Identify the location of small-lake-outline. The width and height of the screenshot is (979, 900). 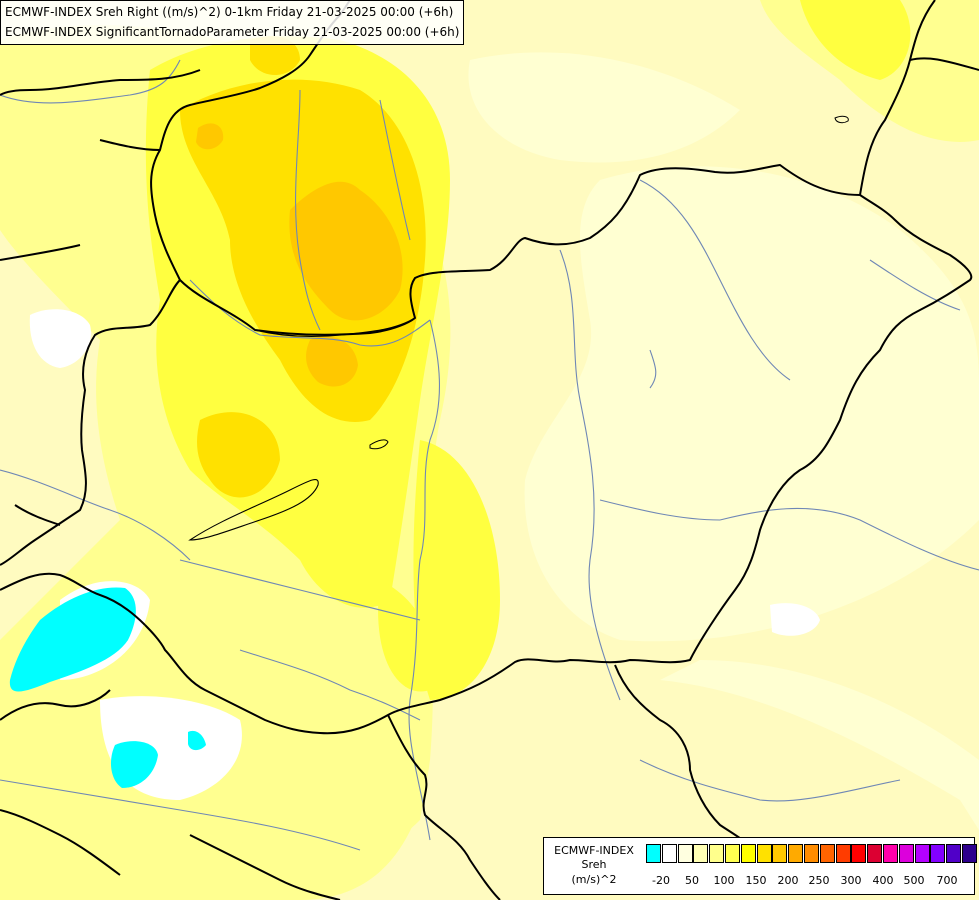
(379, 444).